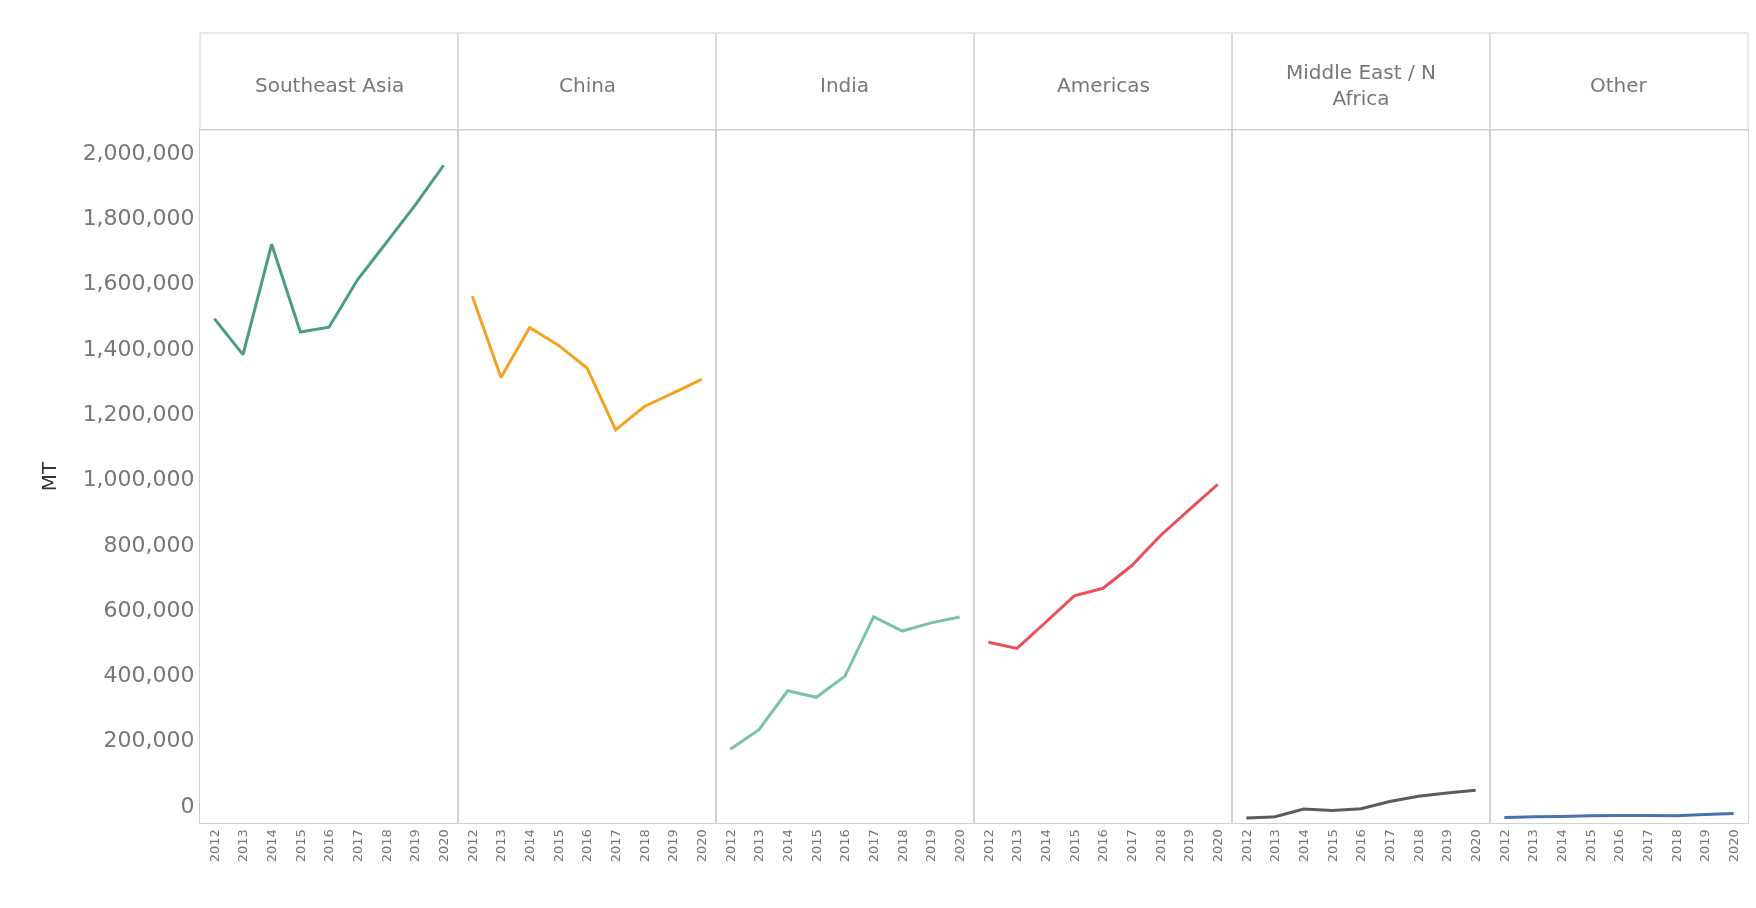  What do you see at coordinates (138, 348) in the screenshot?
I see `y-tick-label: 1,400,000` at bounding box center [138, 348].